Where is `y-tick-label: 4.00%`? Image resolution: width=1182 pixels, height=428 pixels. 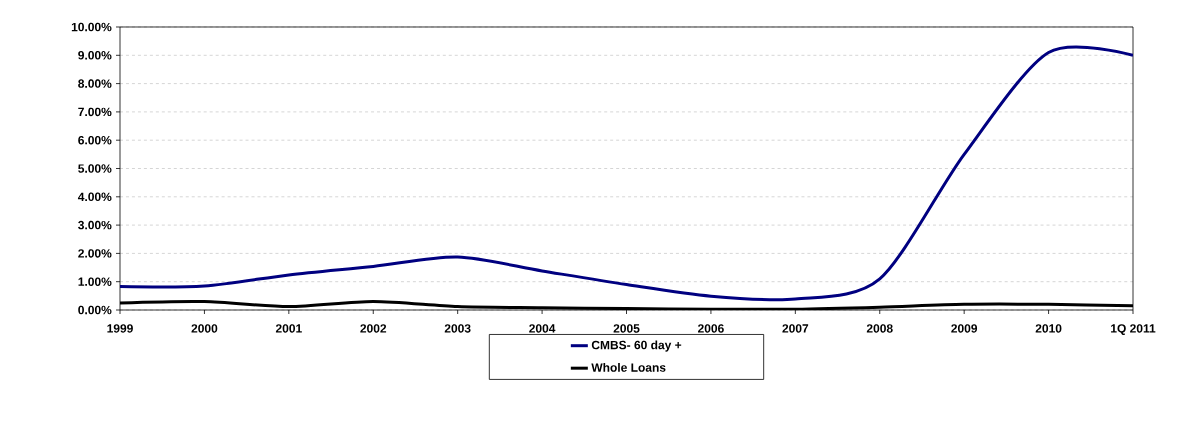 y-tick-label: 4.00% is located at coordinates (94, 197).